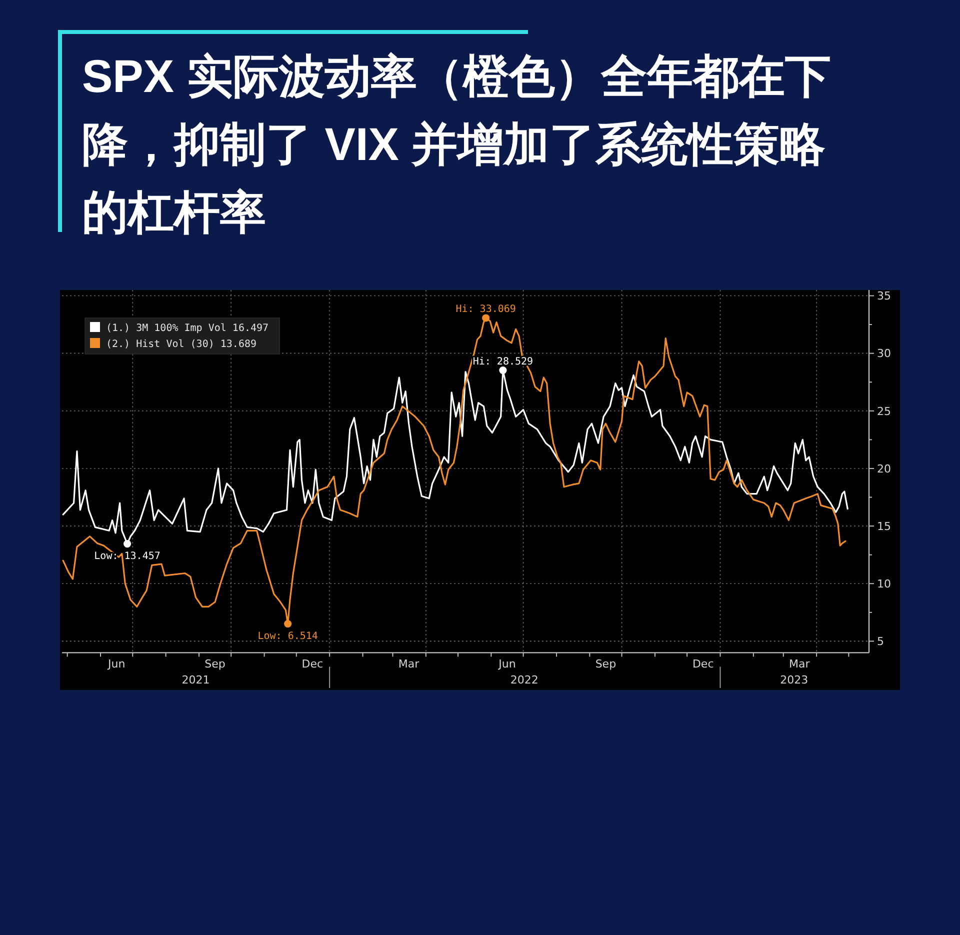 The height and width of the screenshot is (935, 960). I want to click on annotation: Low: 13.457, so click(127, 556).